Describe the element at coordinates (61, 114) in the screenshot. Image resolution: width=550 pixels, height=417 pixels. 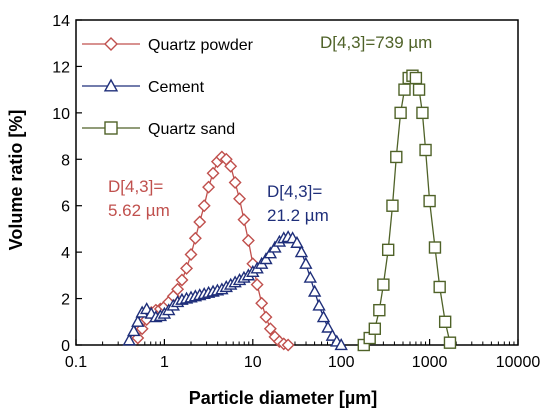
I see `y-tick-label: 10` at that location.